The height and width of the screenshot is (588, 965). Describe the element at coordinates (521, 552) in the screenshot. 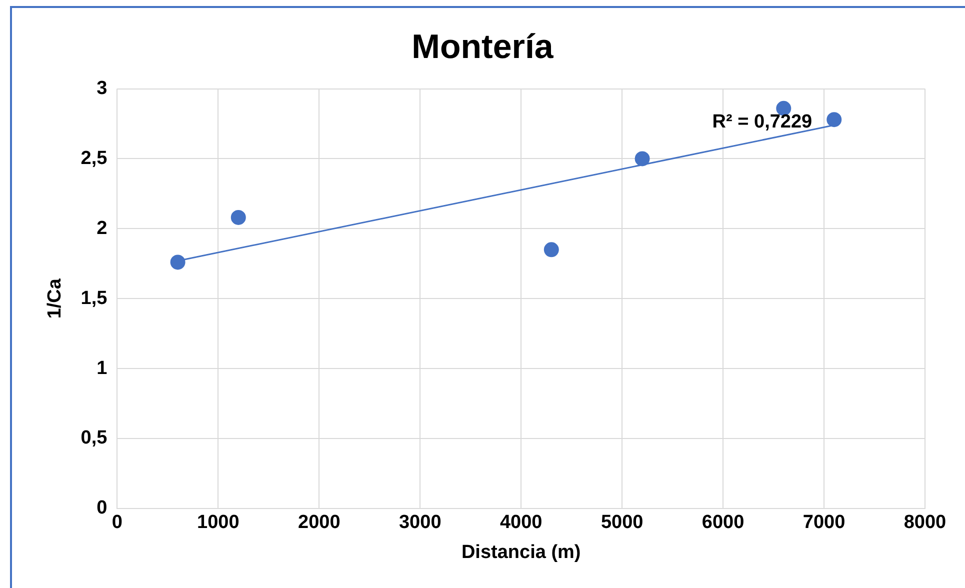

I see `x-axis-title: Distancia (m)` at that location.